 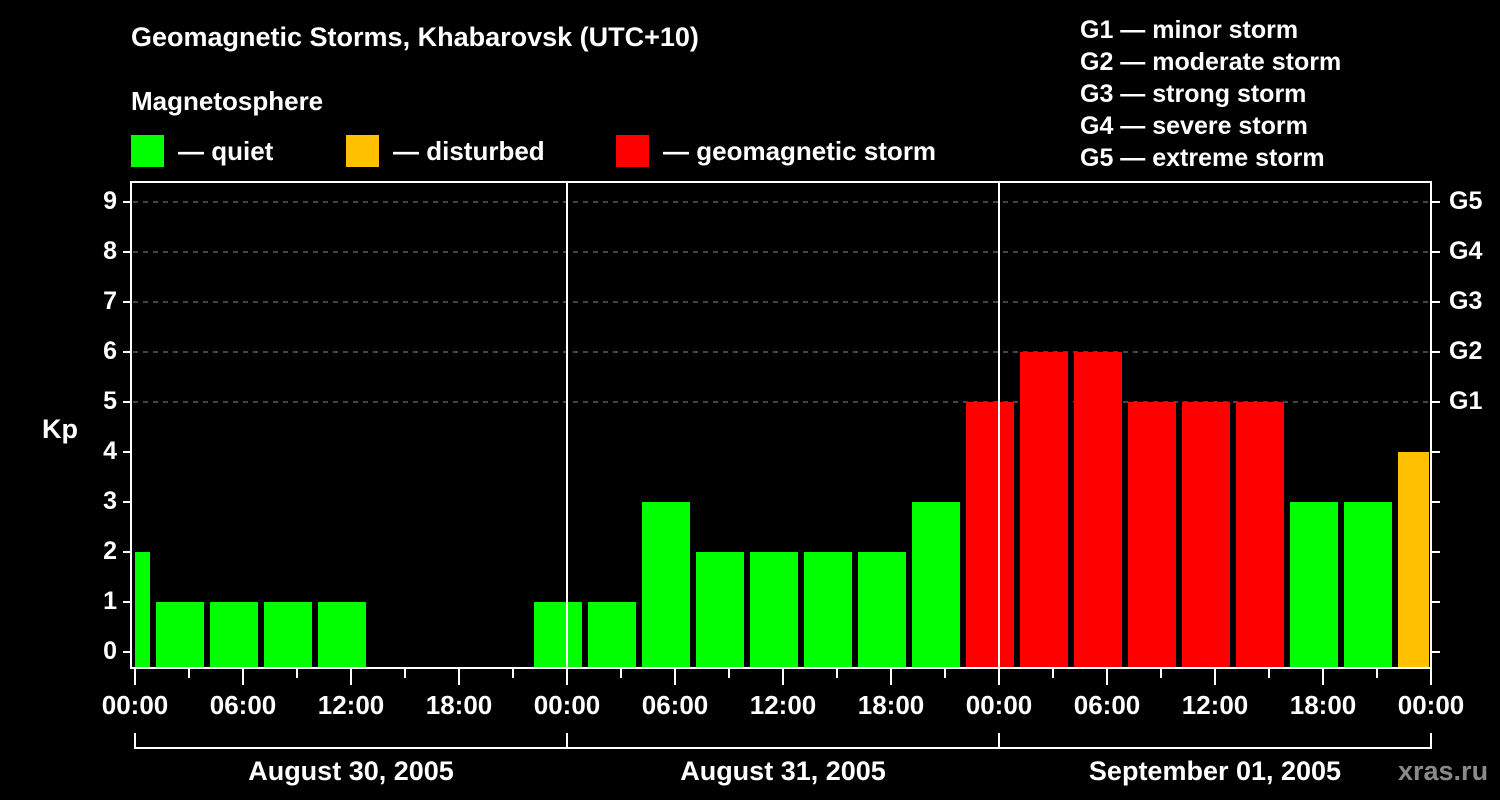 I want to click on y-axis-label: Kp, so click(x=60, y=429).